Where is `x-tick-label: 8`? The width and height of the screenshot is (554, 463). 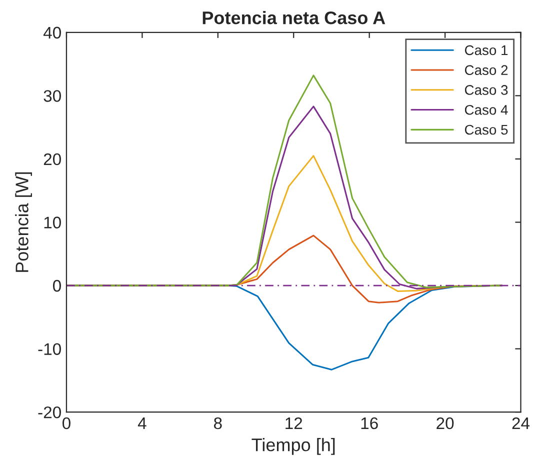 x-tick-label: 8 is located at coordinates (218, 423).